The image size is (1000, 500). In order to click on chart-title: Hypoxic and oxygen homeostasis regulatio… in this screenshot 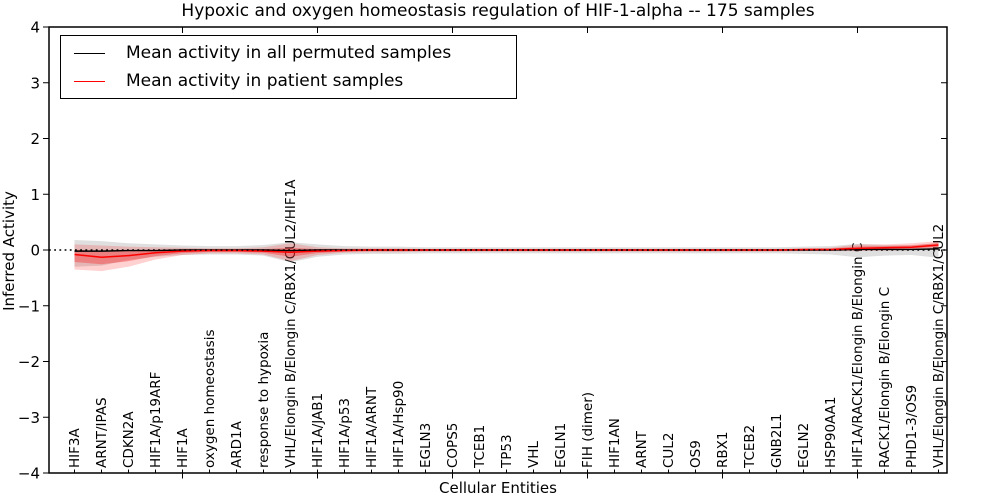, I will do `click(498, 11)`.